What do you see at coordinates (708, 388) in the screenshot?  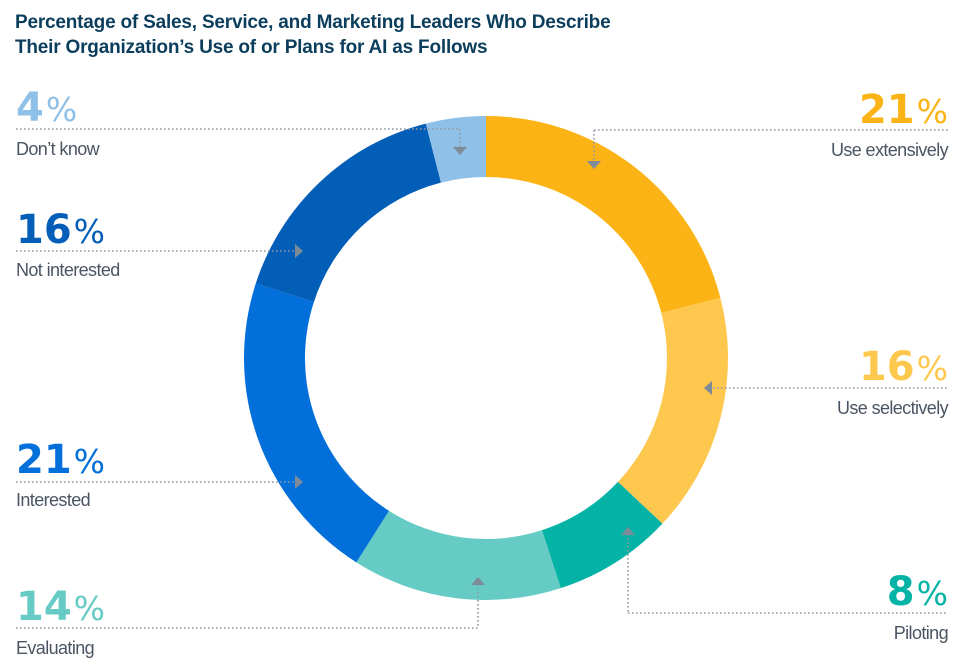 I see `arrow-left-icon` at bounding box center [708, 388].